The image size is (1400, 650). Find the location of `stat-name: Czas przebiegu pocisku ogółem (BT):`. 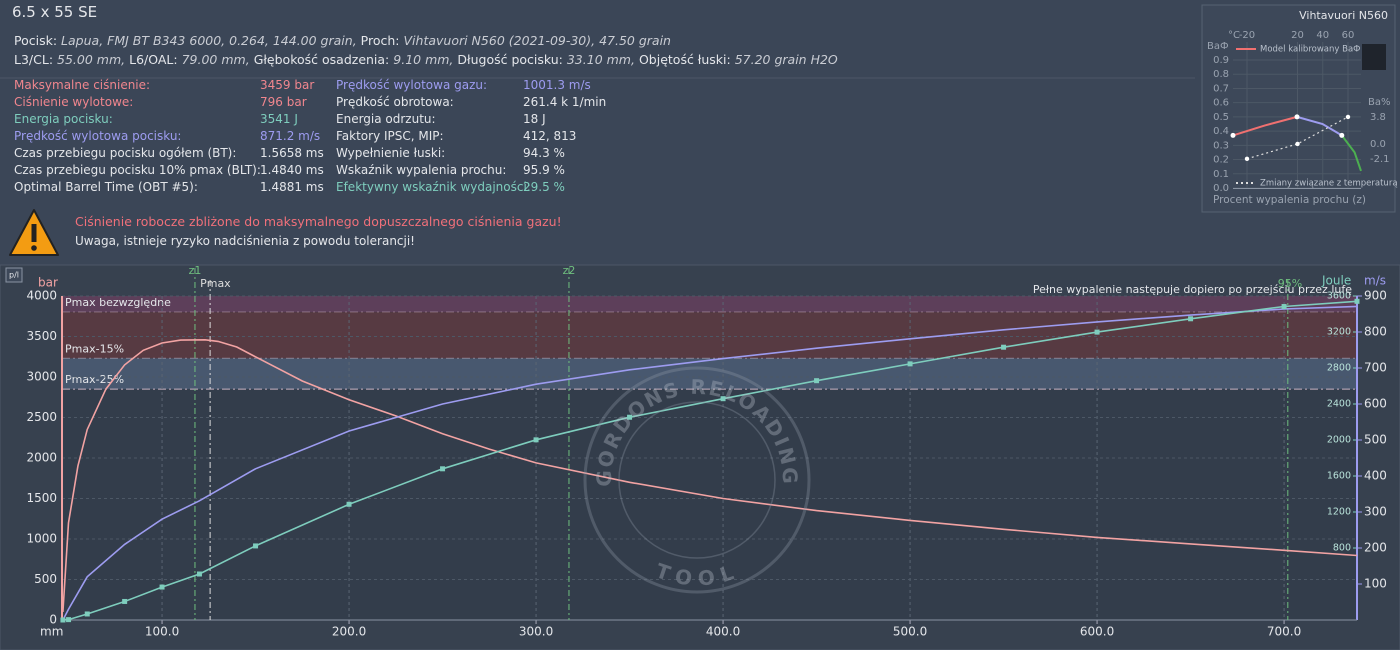

stat-name: Czas przebiegu pocisku ogółem (BT): is located at coordinates (125, 153).